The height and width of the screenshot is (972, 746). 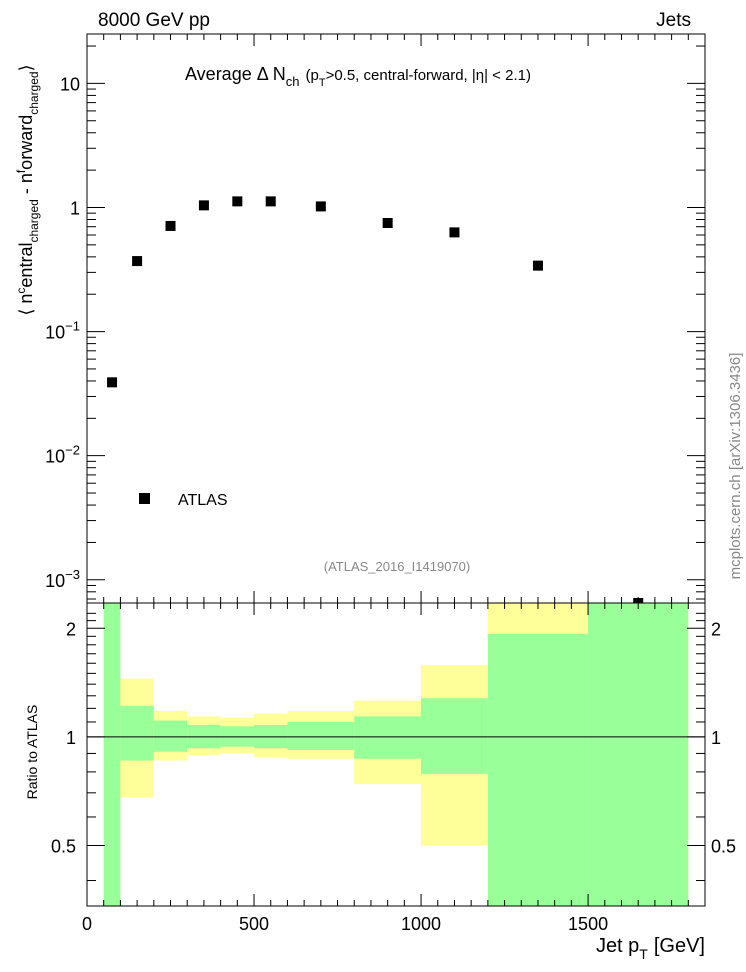 I want to click on process-label: Jets, so click(x=673, y=20).